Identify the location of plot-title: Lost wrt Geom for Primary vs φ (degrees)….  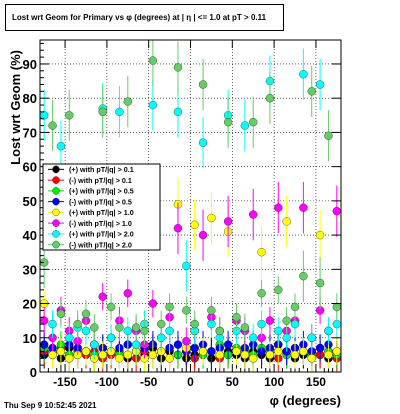
(144, 17).